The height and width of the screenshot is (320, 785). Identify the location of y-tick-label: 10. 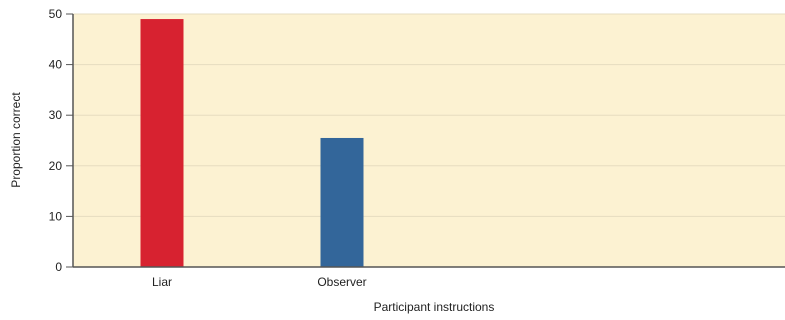
(56, 216).